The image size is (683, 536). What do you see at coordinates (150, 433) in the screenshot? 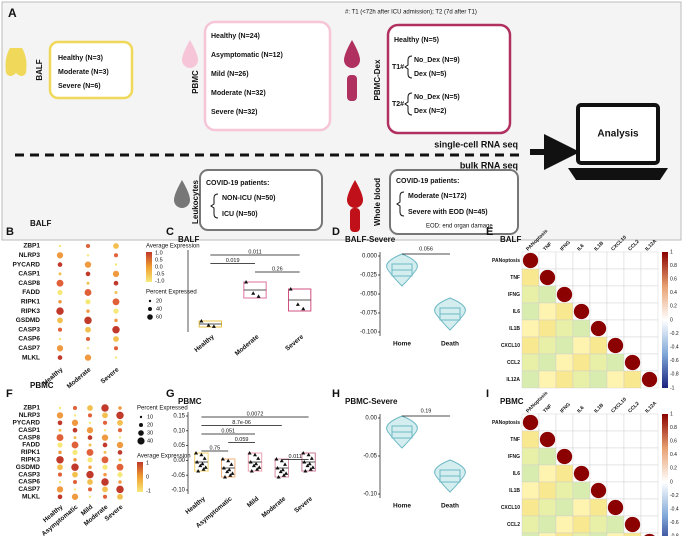
I see `legend-tick: 30` at bounding box center [150, 433].